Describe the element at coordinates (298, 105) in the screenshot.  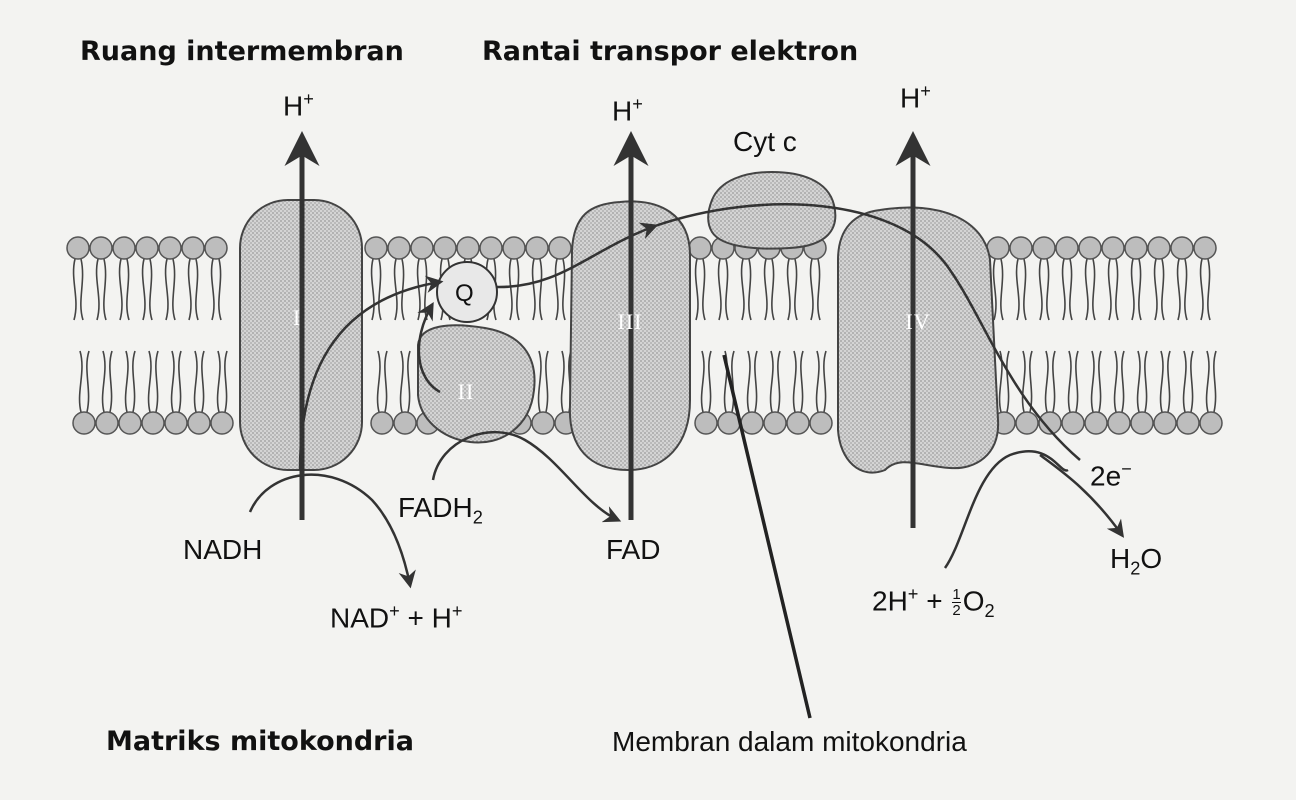
I see `proton-label-i: H+` at that location.